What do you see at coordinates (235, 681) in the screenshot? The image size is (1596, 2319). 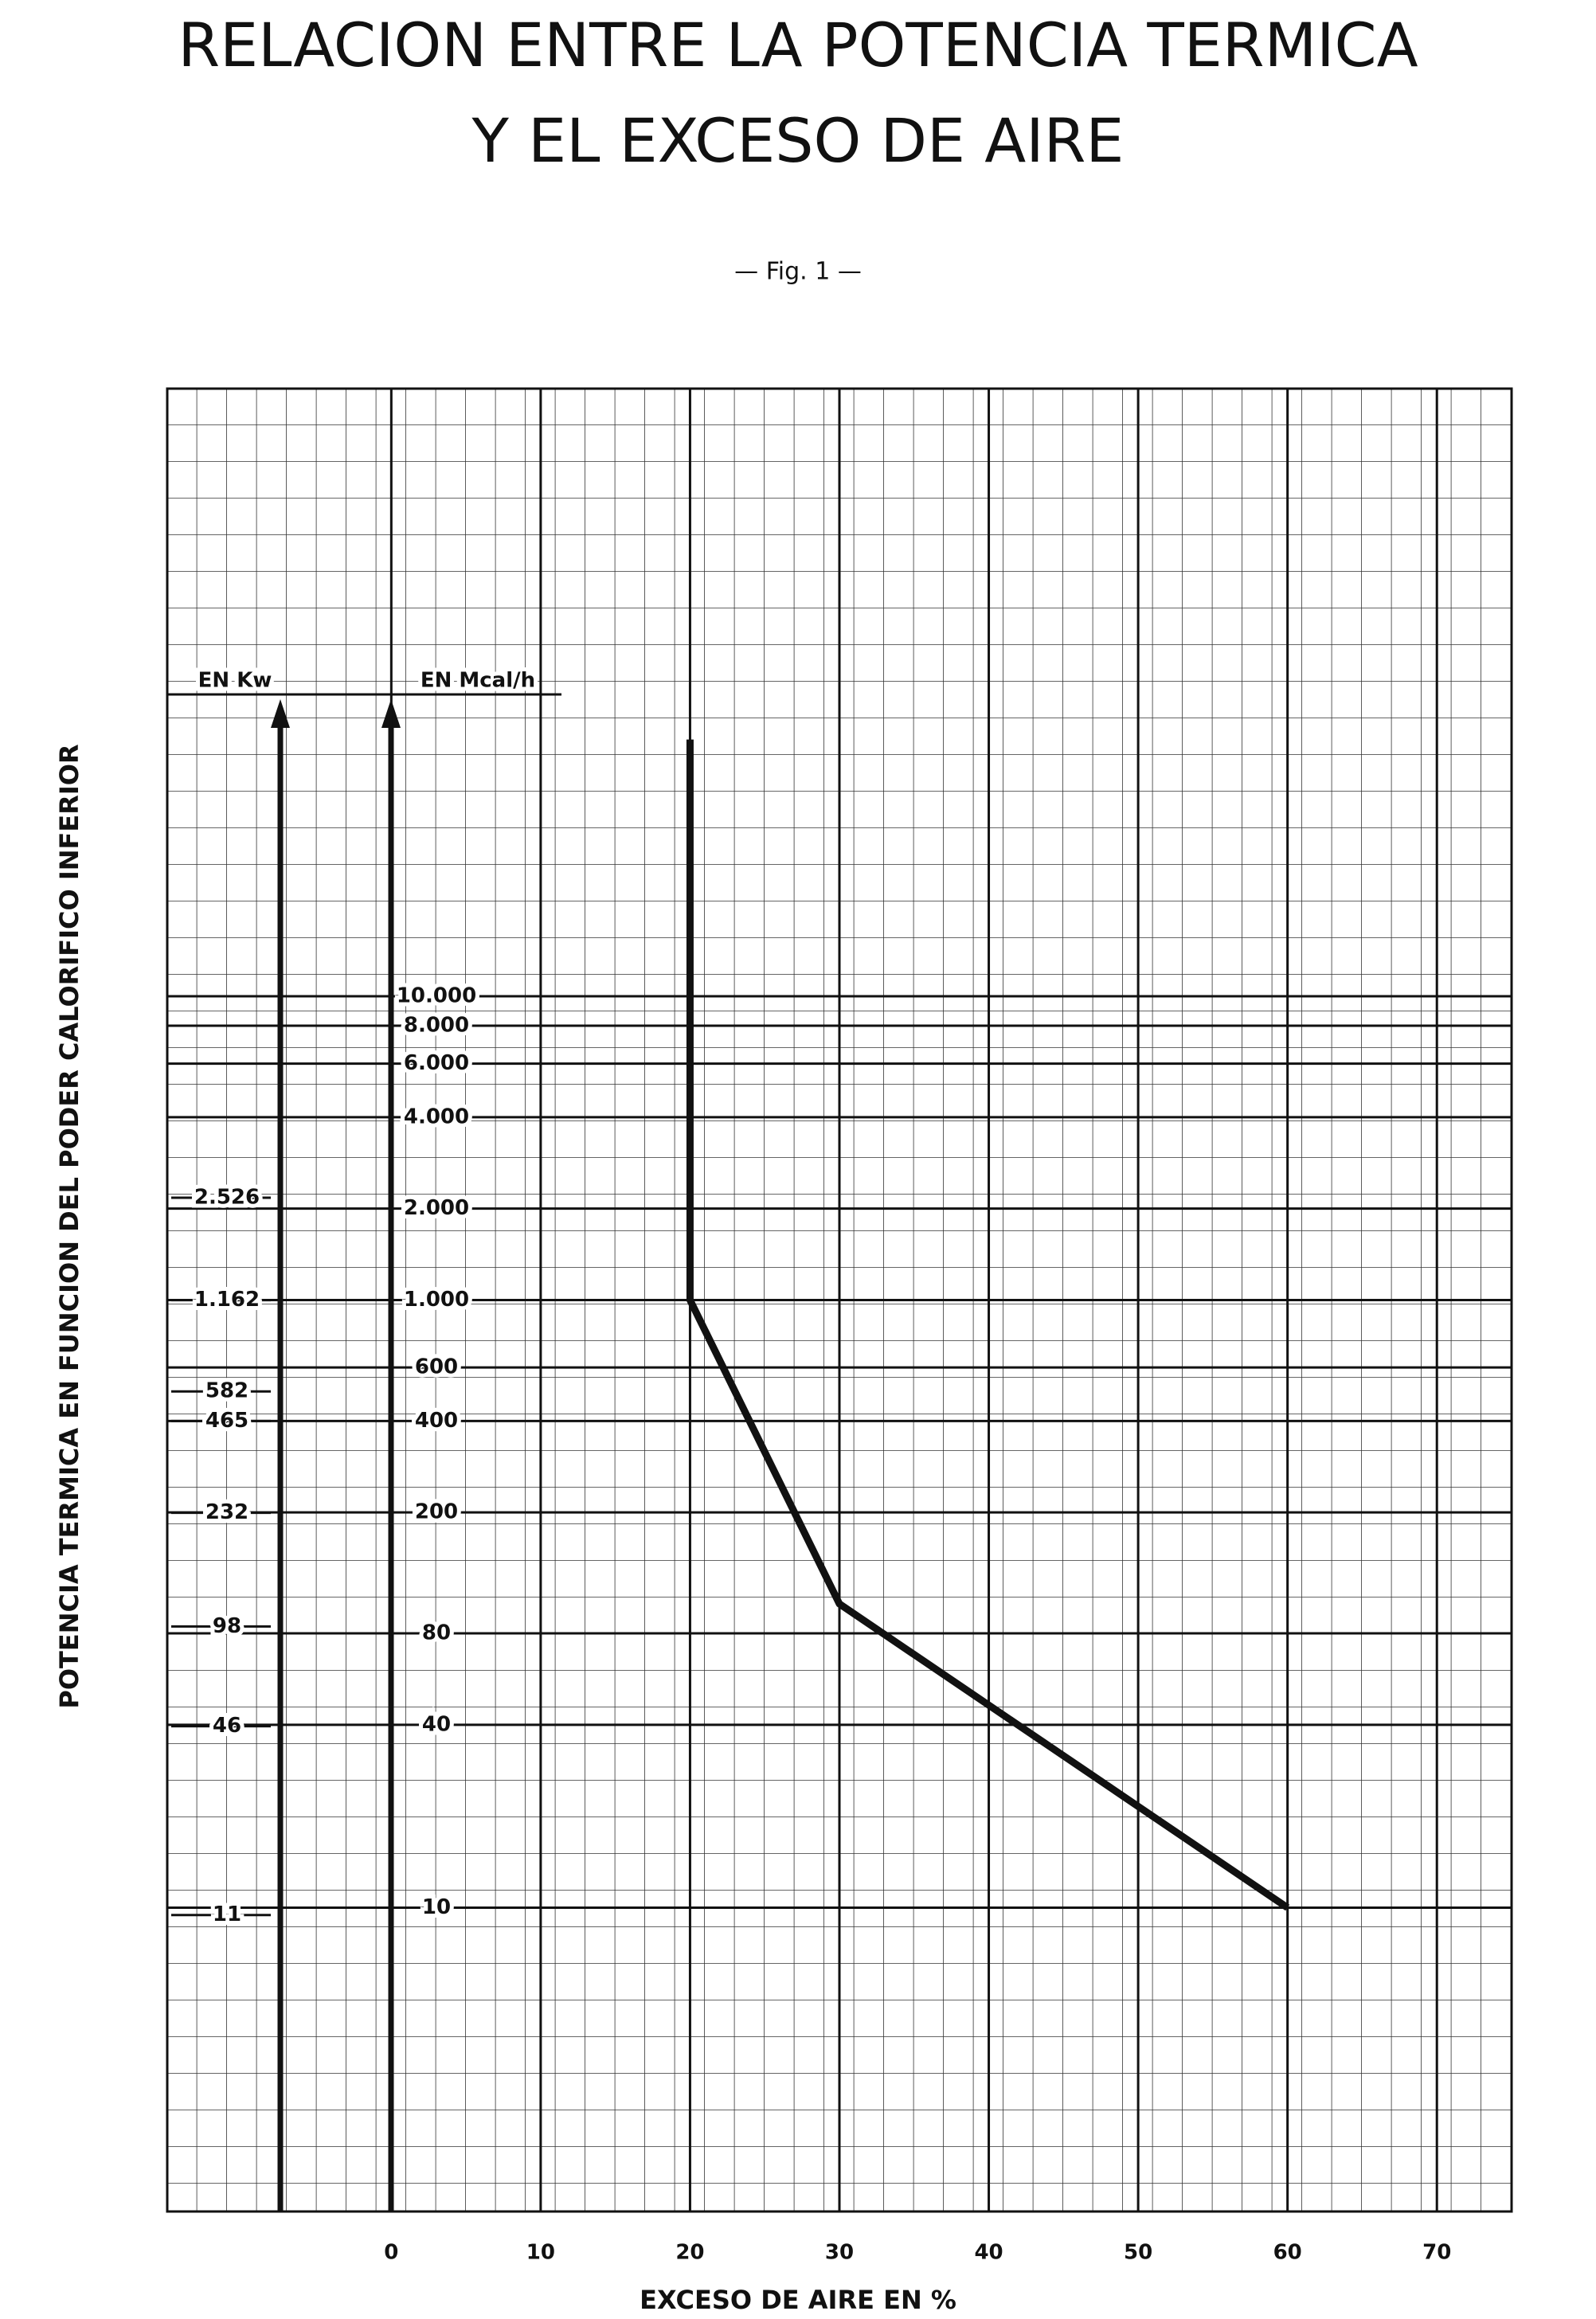 I see `y2-axis-title: EN Kw` at bounding box center [235, 681].